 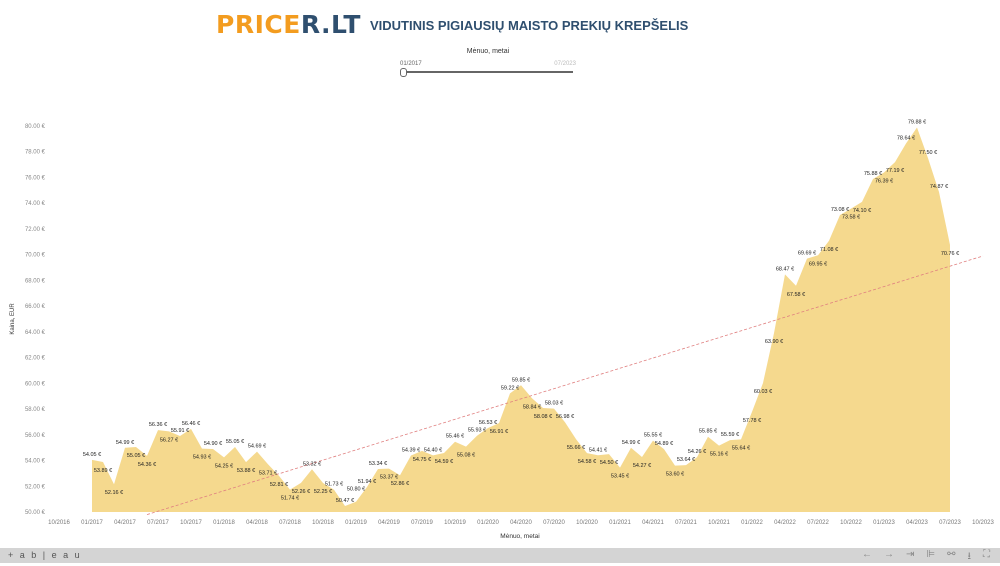 What do you see at coordinates (202, 458) in the screenshot?
I see `data-label: 54.93 €` at bounding box center [202, 458].